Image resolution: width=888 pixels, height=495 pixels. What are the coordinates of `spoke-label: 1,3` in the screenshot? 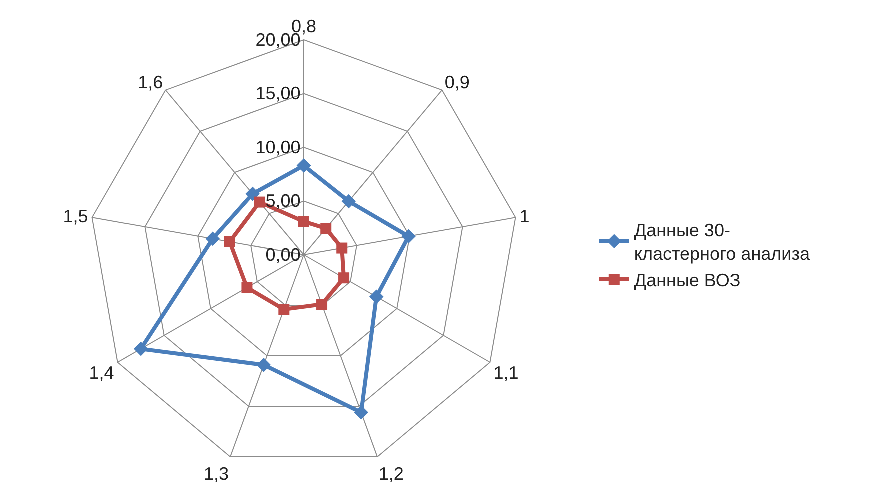 It's located at (217, 474).